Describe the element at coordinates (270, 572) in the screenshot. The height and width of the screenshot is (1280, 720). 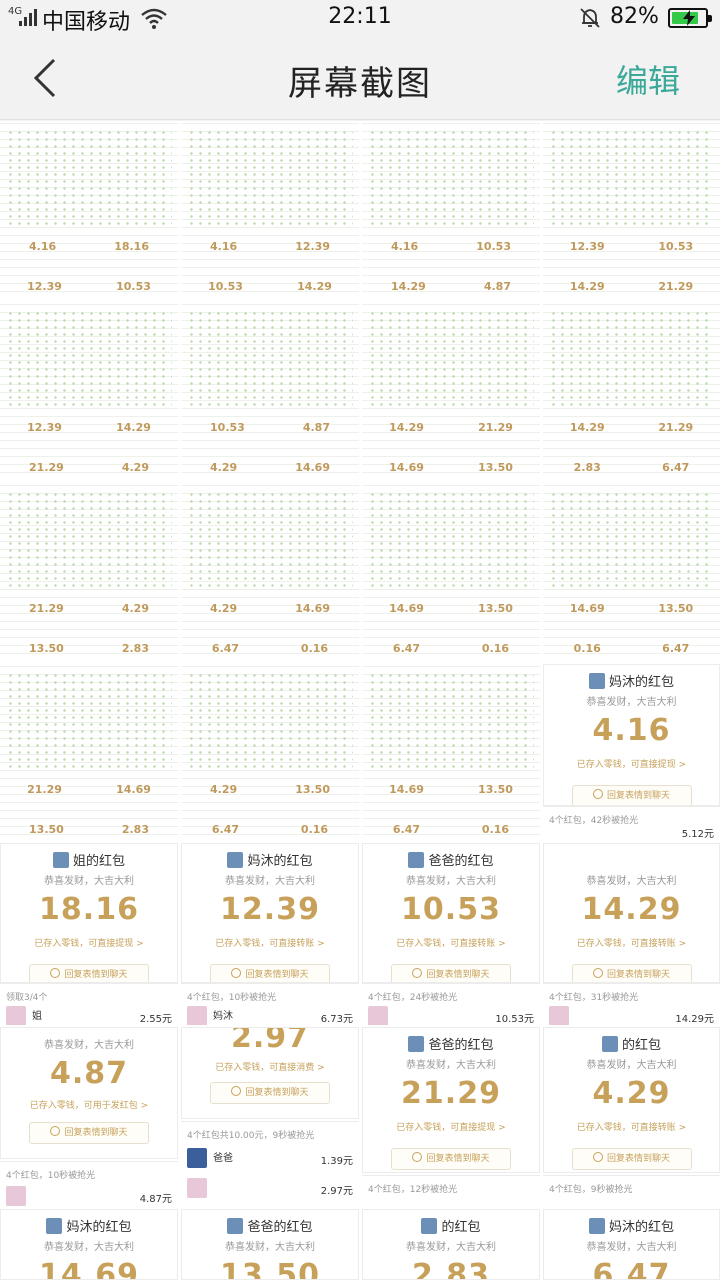
I see `screenshot-thumbnail: 4.29 14.69 6.47 0.16` at that location.